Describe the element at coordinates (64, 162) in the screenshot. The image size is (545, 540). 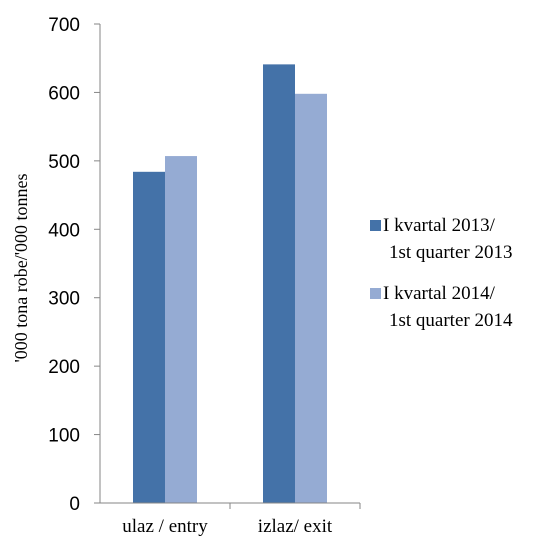
I see `y-tick-label: 500` at that location.